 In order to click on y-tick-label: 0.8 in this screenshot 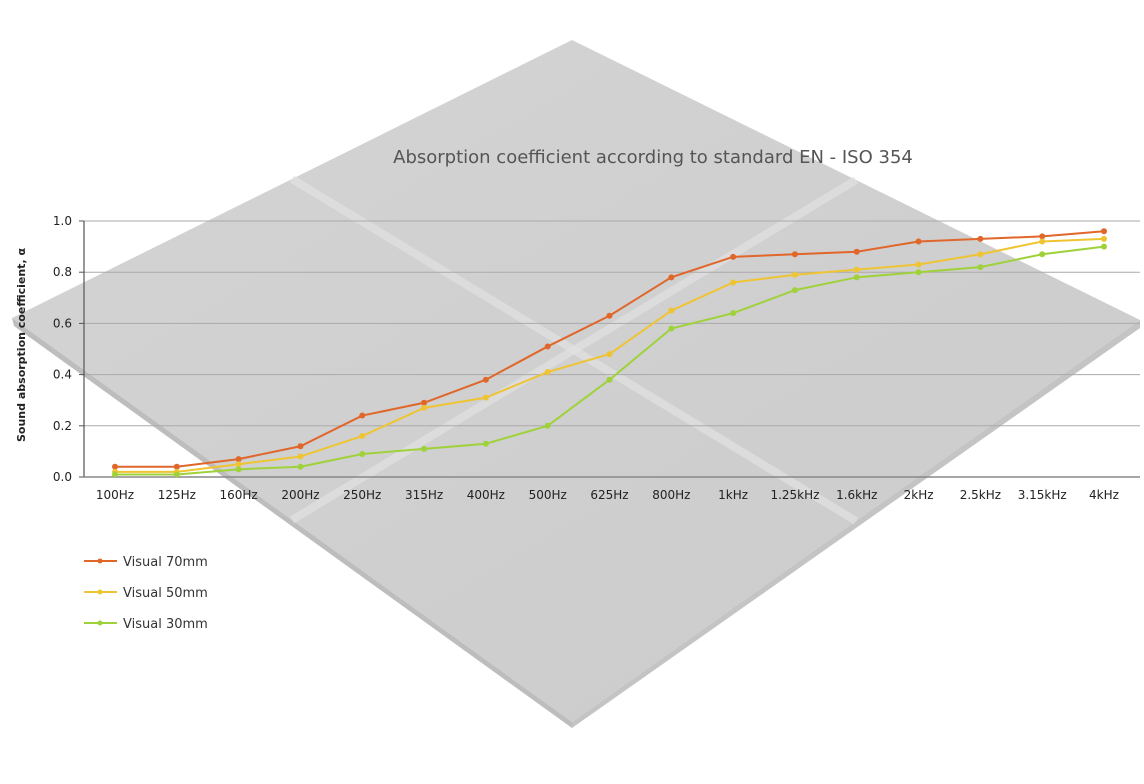, I will do `click(62, 272)`.